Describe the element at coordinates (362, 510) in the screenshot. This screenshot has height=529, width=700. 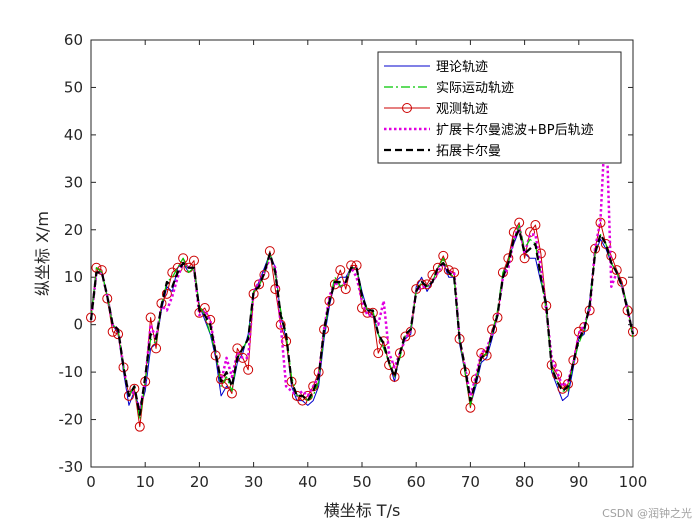
I see `x-axis-label: 横坐标 T/s` at that location.